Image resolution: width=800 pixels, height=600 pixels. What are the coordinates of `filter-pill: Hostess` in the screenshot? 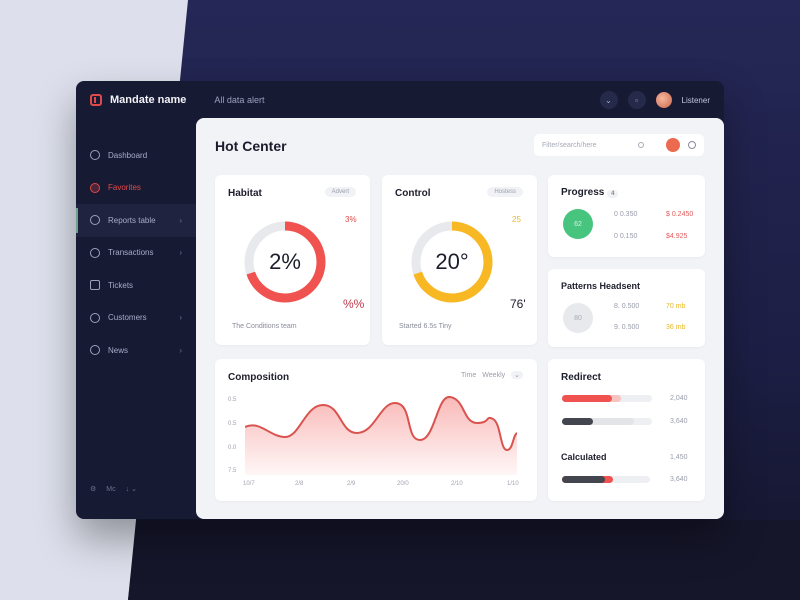 It's located at (505, 192).